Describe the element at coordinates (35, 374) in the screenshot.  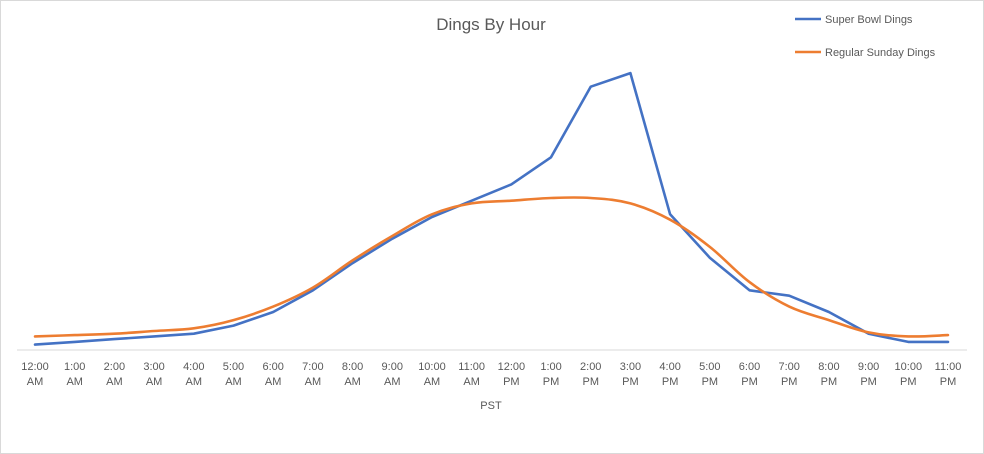
I see `x-tick-label: 12:00 AM` at that location.